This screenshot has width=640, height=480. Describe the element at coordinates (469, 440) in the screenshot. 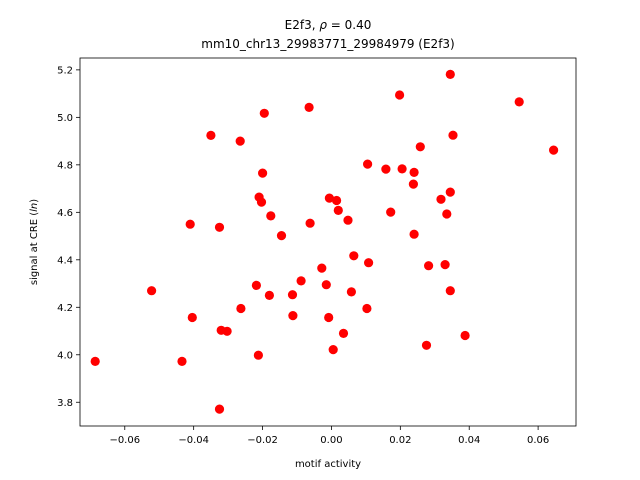

I see `x-tick-label: 0.04` at that location.